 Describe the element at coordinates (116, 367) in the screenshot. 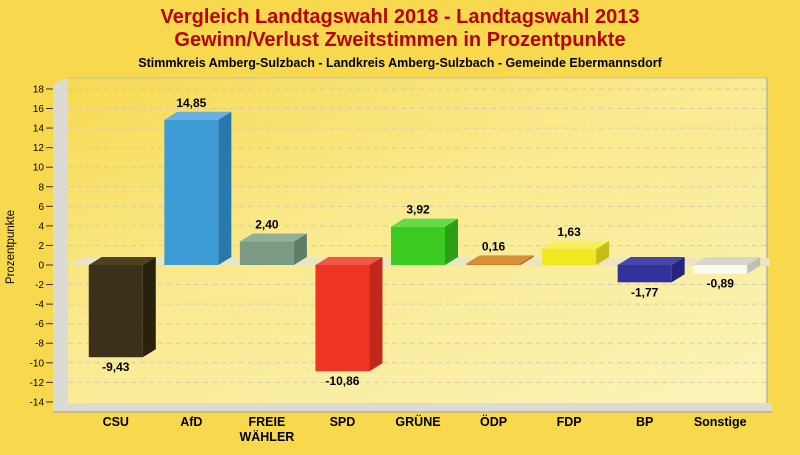

I see `value-label: -9,43` at that location.